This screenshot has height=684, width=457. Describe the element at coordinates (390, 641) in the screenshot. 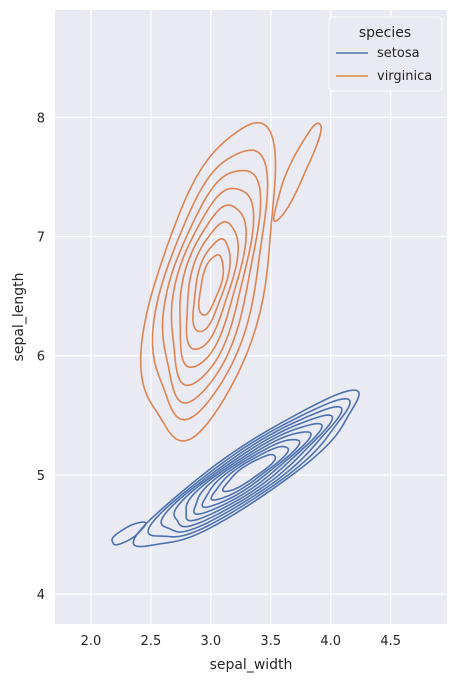

I see `x-tick-label: 4.5` at that location.